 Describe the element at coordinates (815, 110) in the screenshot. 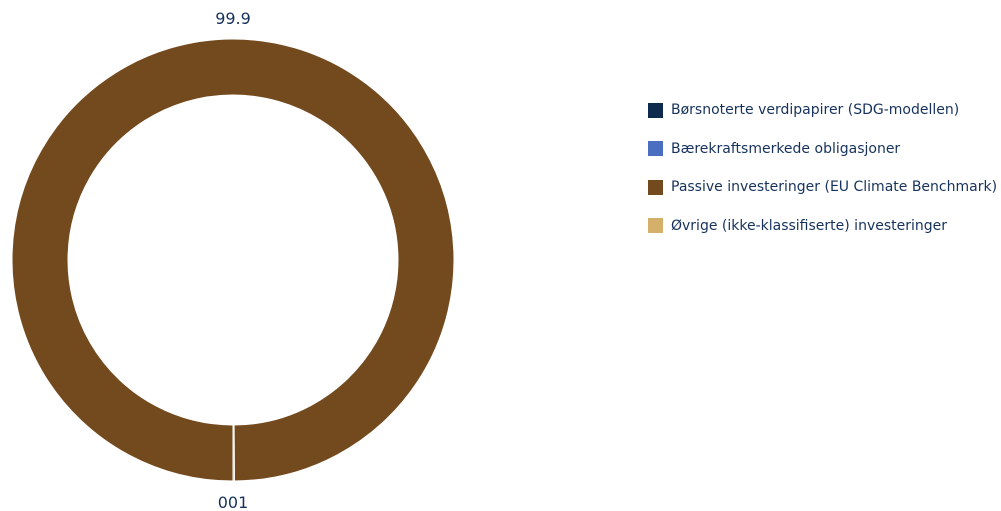

I see `legend-label: Børsnoterte verdipapirer (SDG-modellen)` at that location.